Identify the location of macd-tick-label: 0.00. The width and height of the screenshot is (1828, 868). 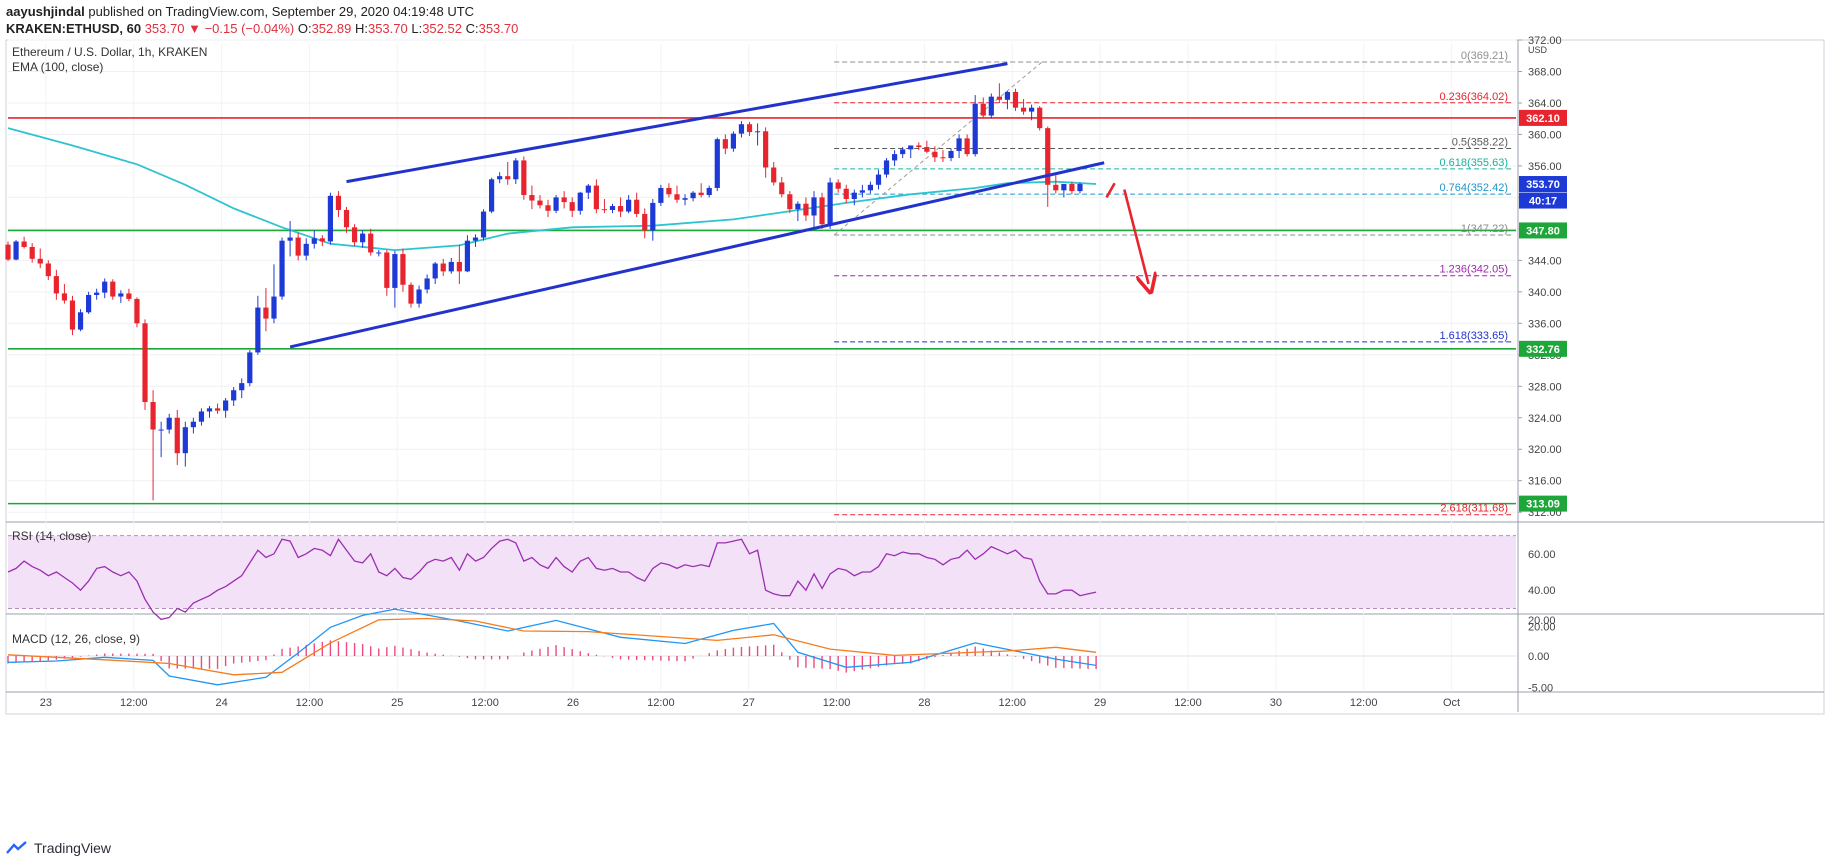
(1538, 657).